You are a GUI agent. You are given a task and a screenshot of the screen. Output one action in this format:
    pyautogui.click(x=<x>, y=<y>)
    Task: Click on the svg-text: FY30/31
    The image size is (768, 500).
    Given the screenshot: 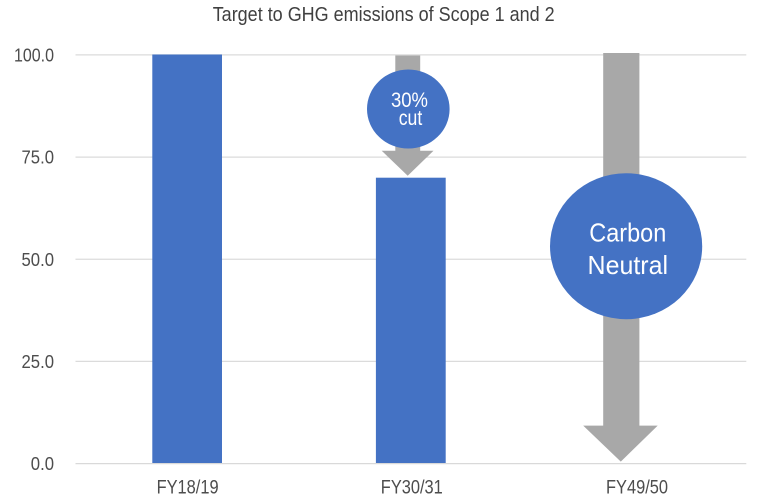 What is the action you would take?
    pyautogui.click(x=412, y=488)
    